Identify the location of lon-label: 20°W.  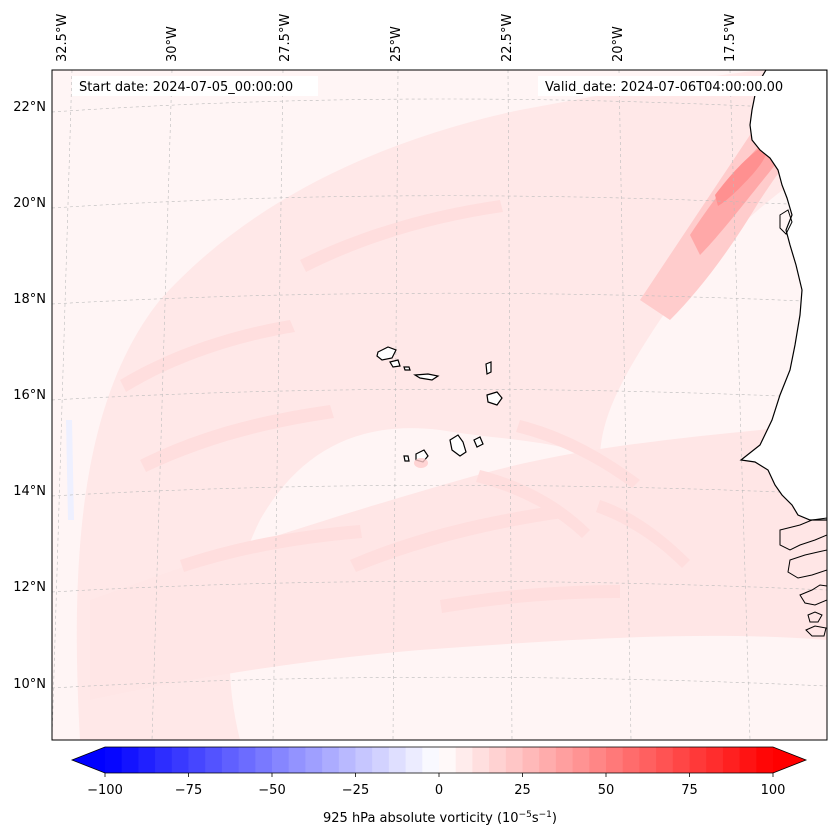
(618, 44).